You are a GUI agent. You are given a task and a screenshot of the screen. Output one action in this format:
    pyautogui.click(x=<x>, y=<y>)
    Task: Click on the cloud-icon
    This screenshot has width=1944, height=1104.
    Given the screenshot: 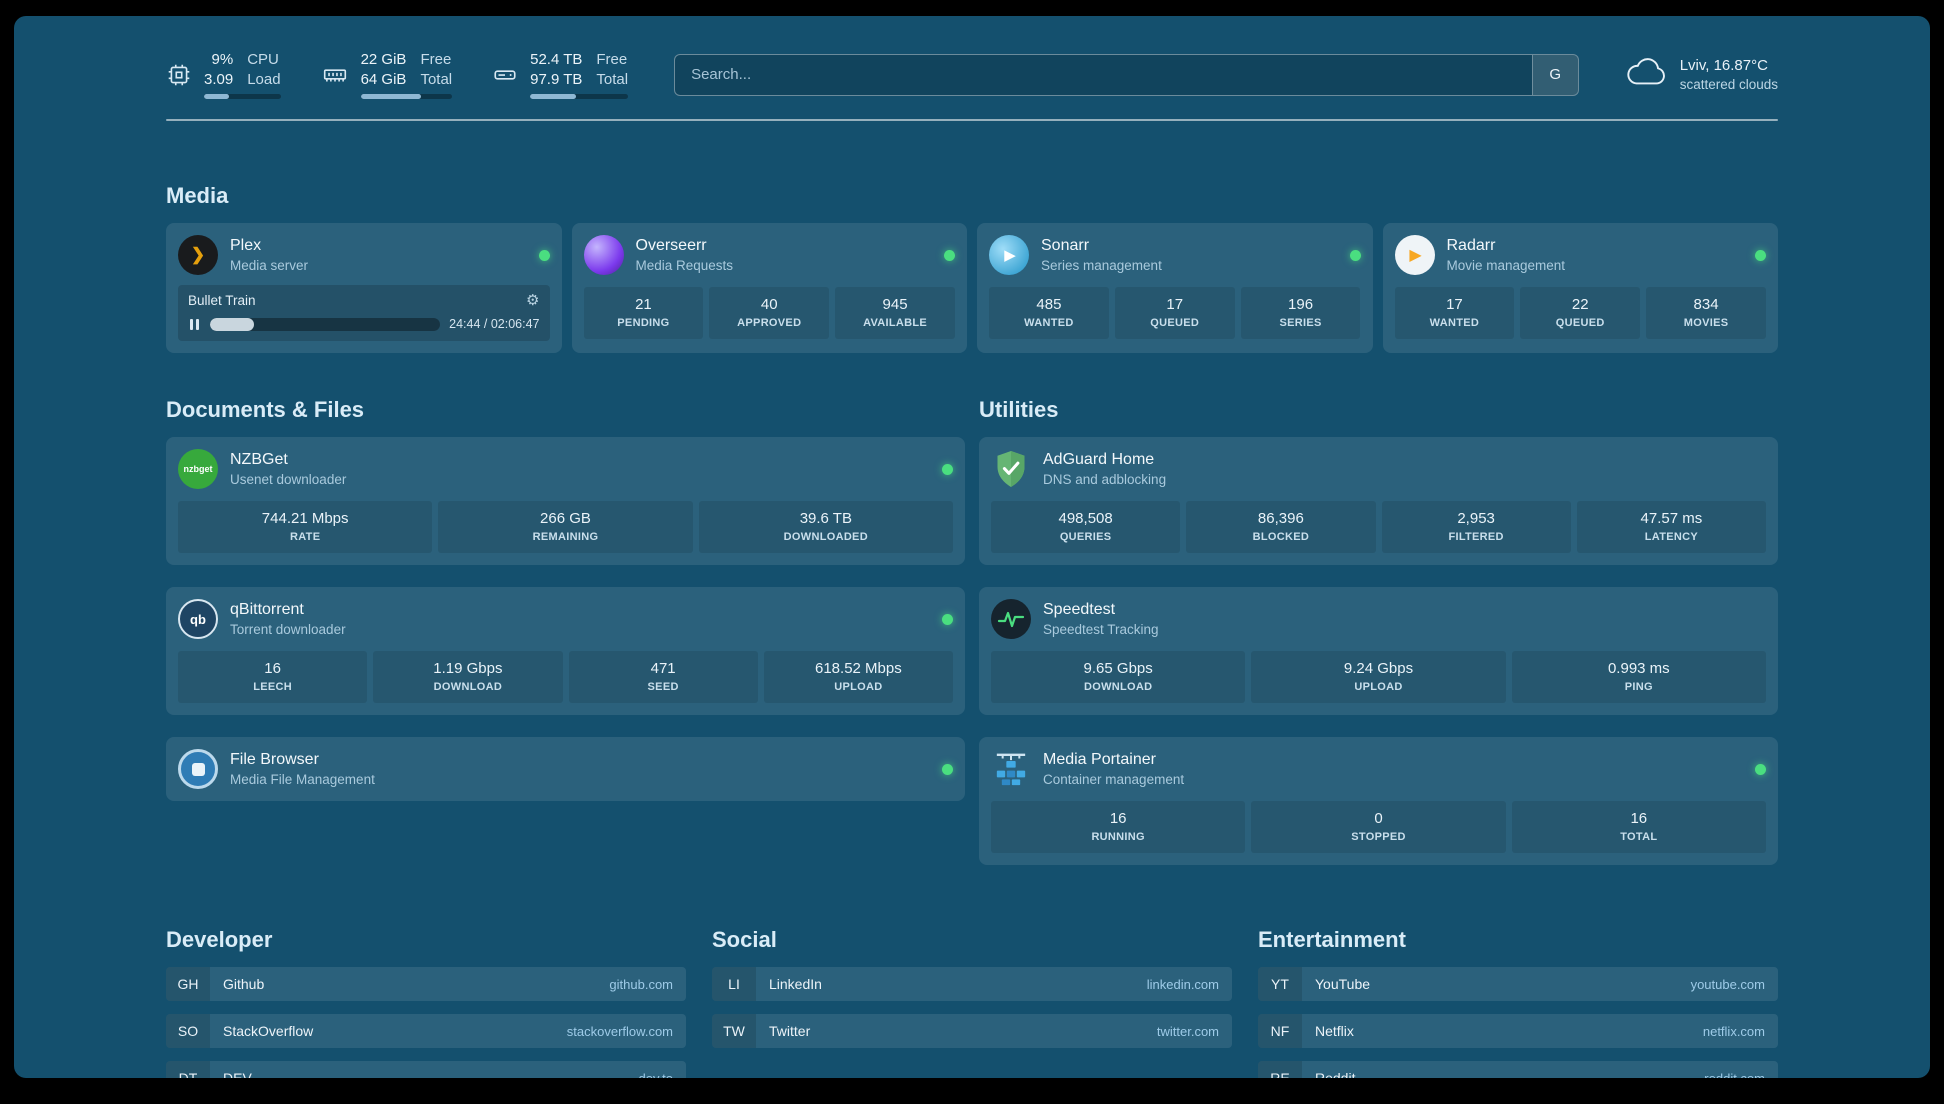 What is the action you would take?
    pyautogui.click(x=1646, y=74)
    